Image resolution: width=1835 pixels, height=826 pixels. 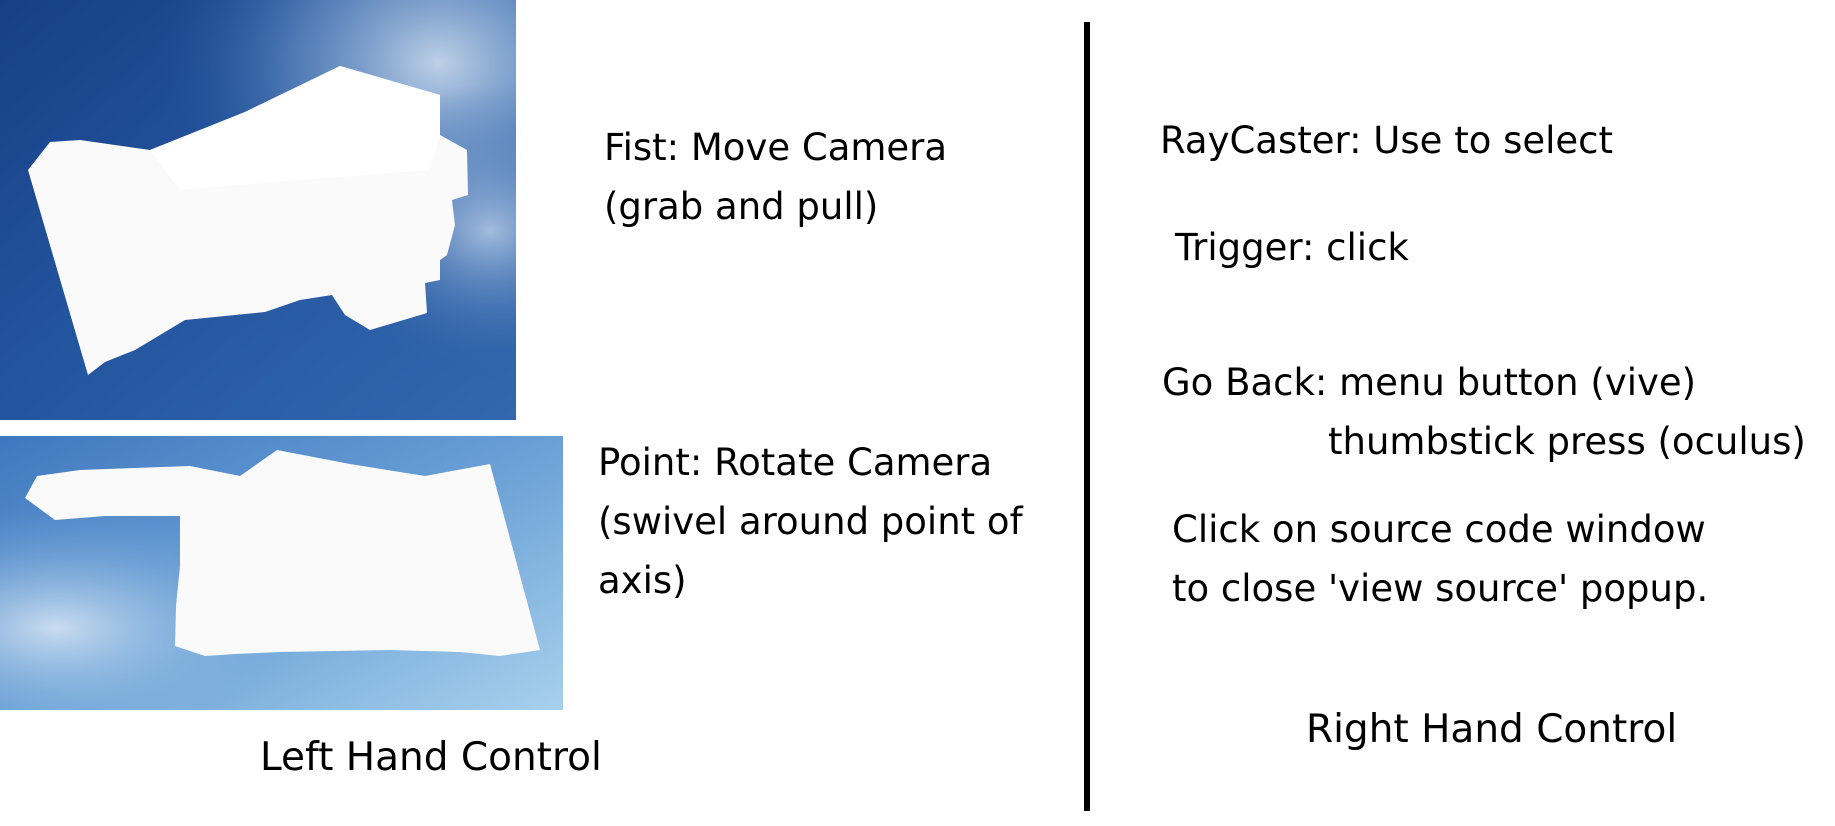 What do you see at coordinates (775, 177) in the screenshot?
I see `fist-caption: Fist: Move Camera (grab and pull)` at bounding box center [775, 177].